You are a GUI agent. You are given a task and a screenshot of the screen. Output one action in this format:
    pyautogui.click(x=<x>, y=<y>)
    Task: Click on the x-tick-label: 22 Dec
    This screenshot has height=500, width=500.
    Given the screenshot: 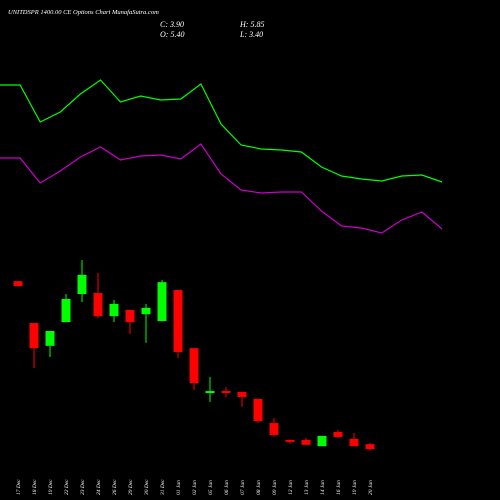 What is the action you would take?
    pyautogui.click(x=67, y=487)
    